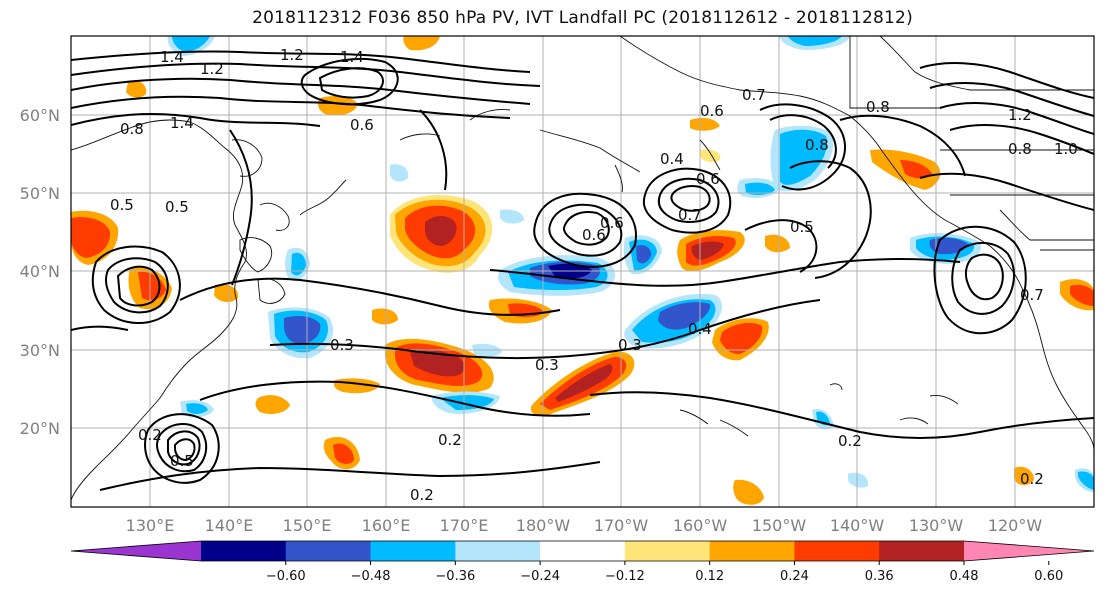 This screenshot has width=1105, height=601. What do you see at coordinates (621, 525) in the screenshot?
I see `lon-label: 170°W` at bounding box center [621, 525].